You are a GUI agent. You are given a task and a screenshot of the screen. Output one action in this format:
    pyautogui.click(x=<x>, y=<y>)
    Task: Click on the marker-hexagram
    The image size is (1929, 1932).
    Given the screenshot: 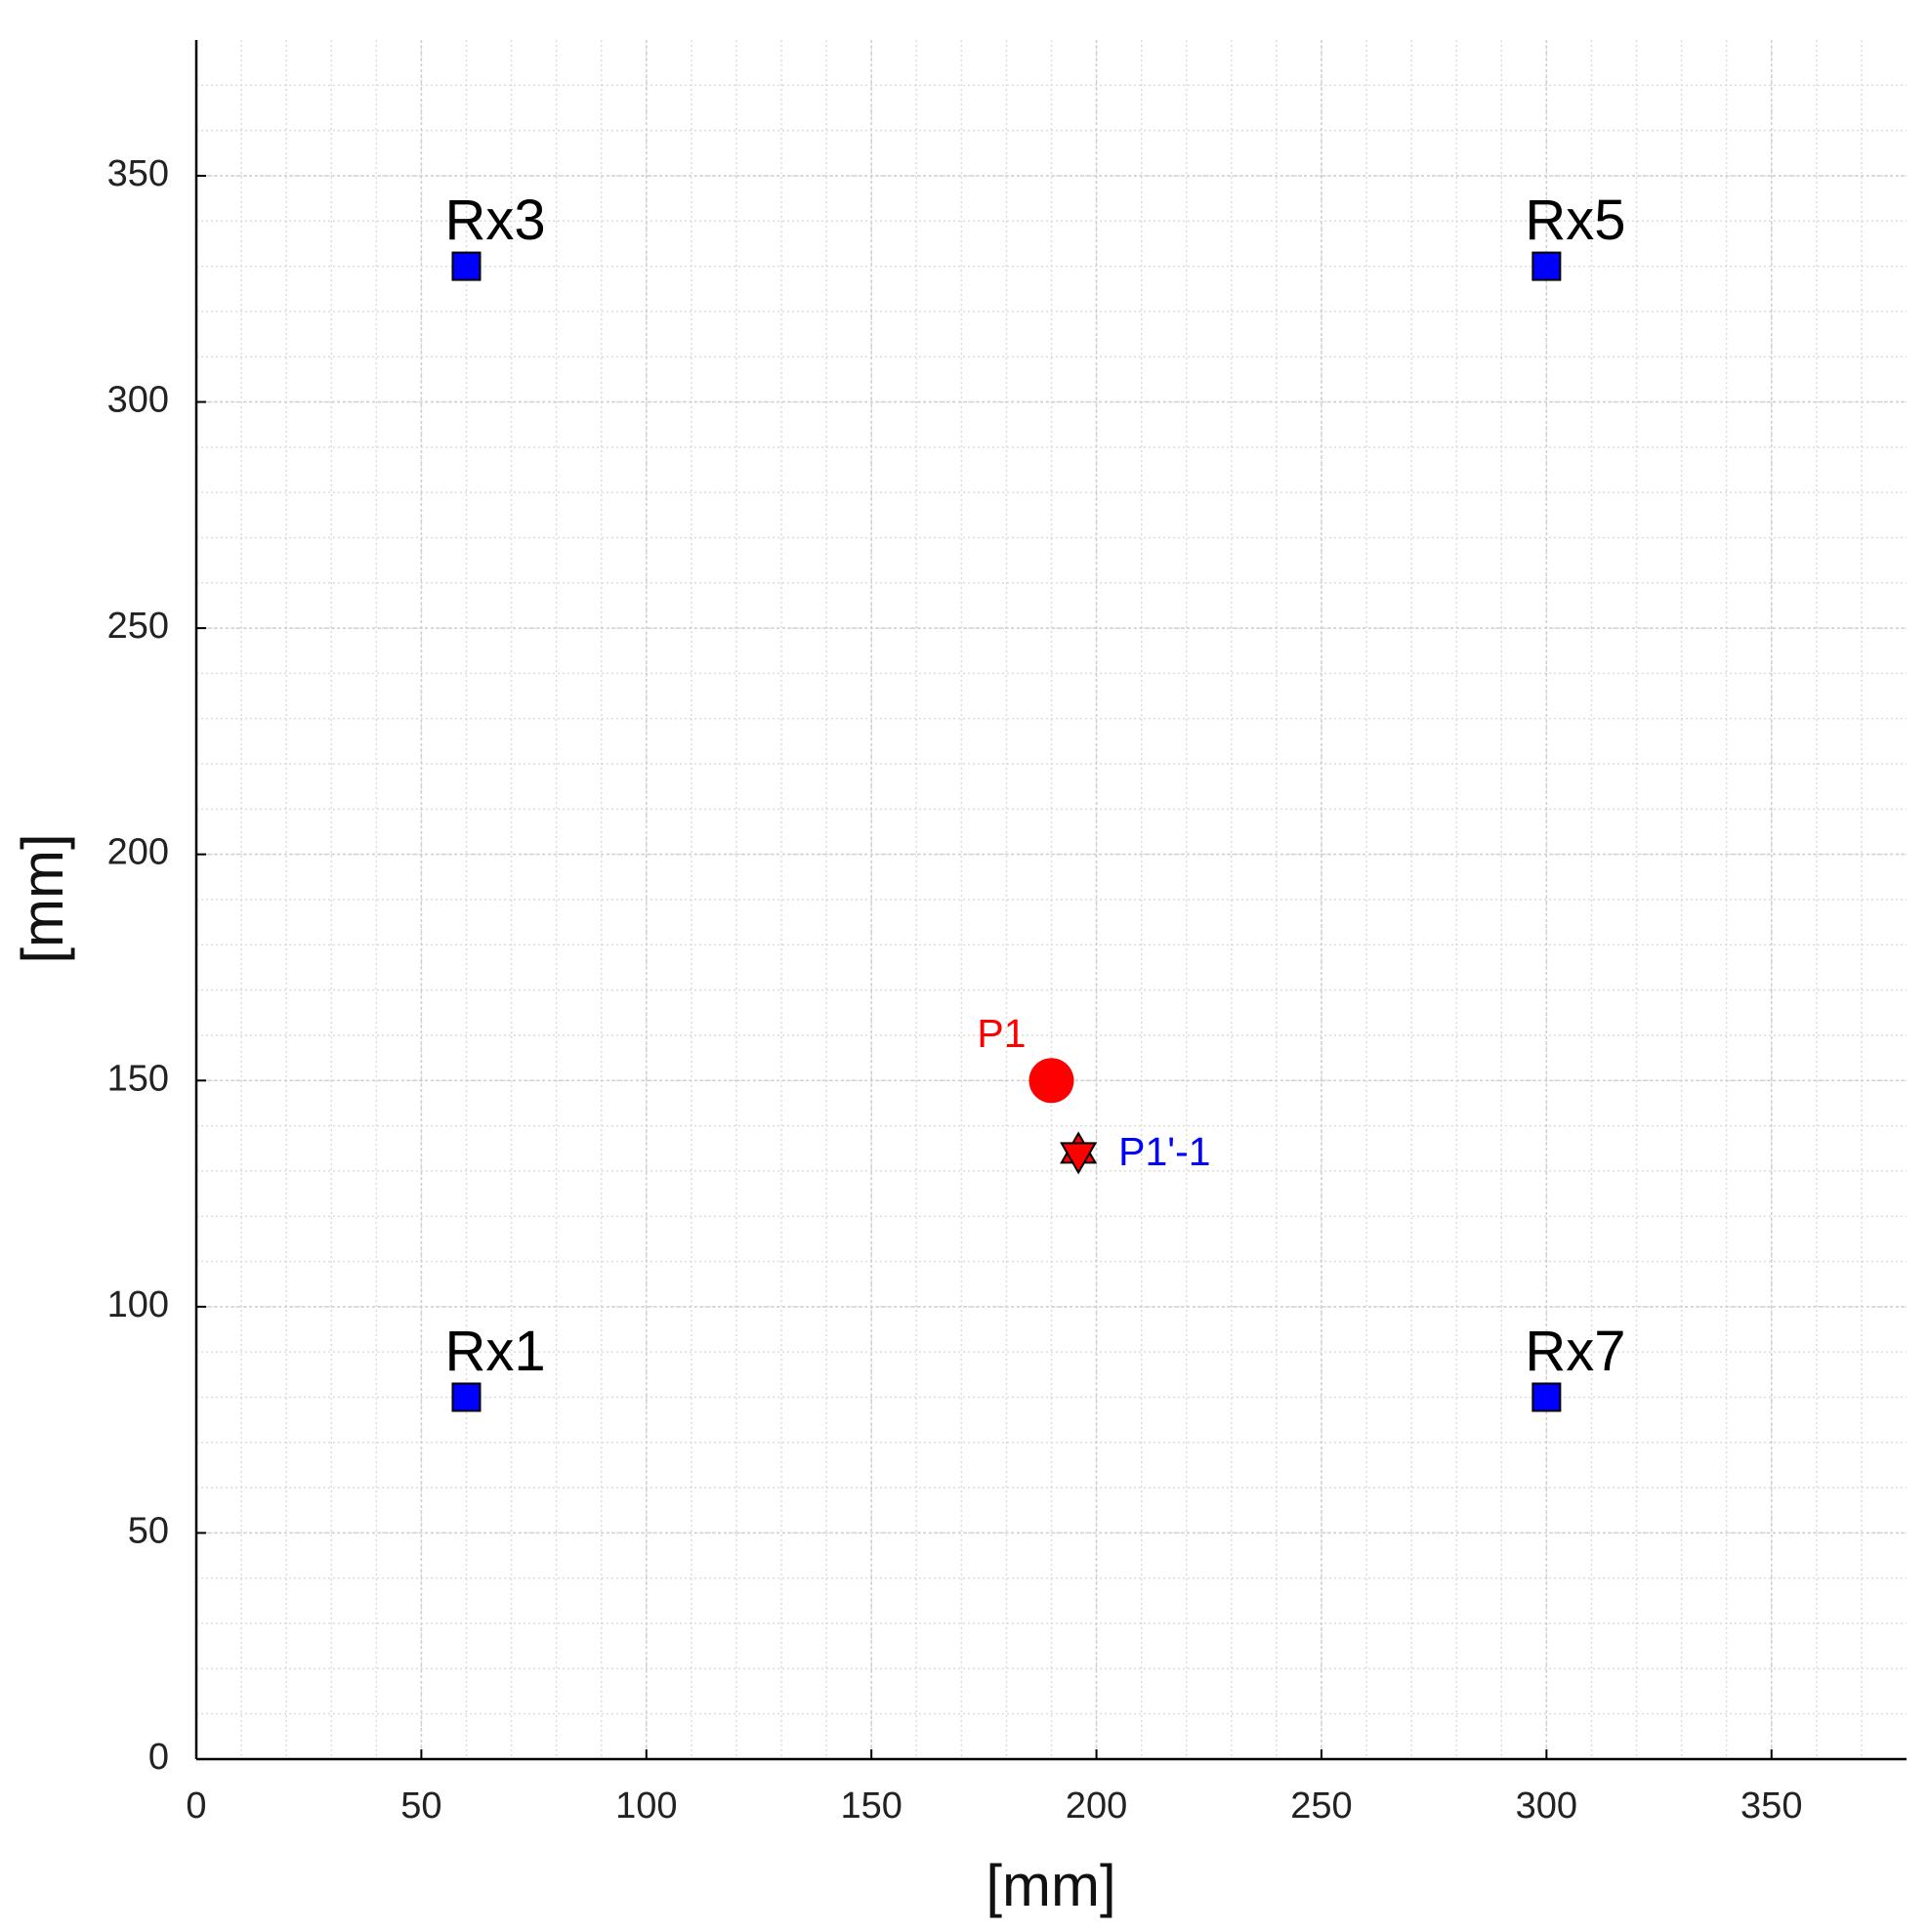 What is the action you would take?
    pyautogui.click(x=1079, y=1158)
    